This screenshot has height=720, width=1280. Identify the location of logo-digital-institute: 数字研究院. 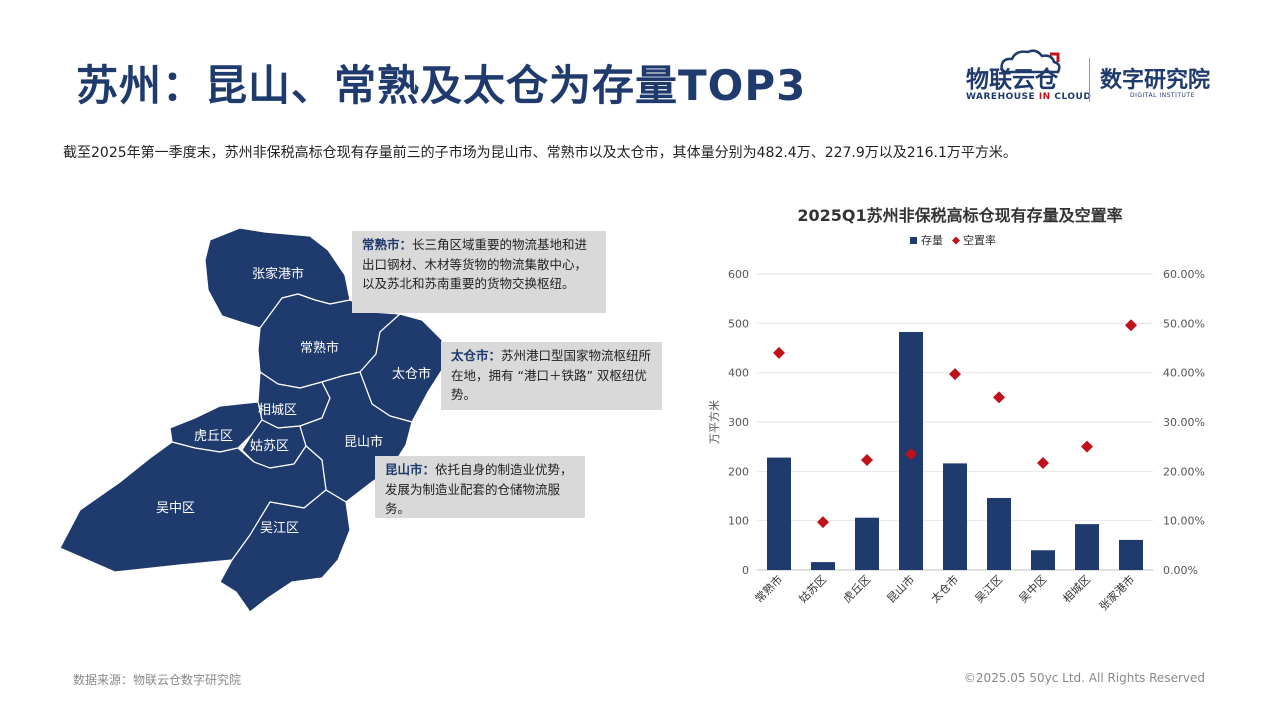
(1155, 80).